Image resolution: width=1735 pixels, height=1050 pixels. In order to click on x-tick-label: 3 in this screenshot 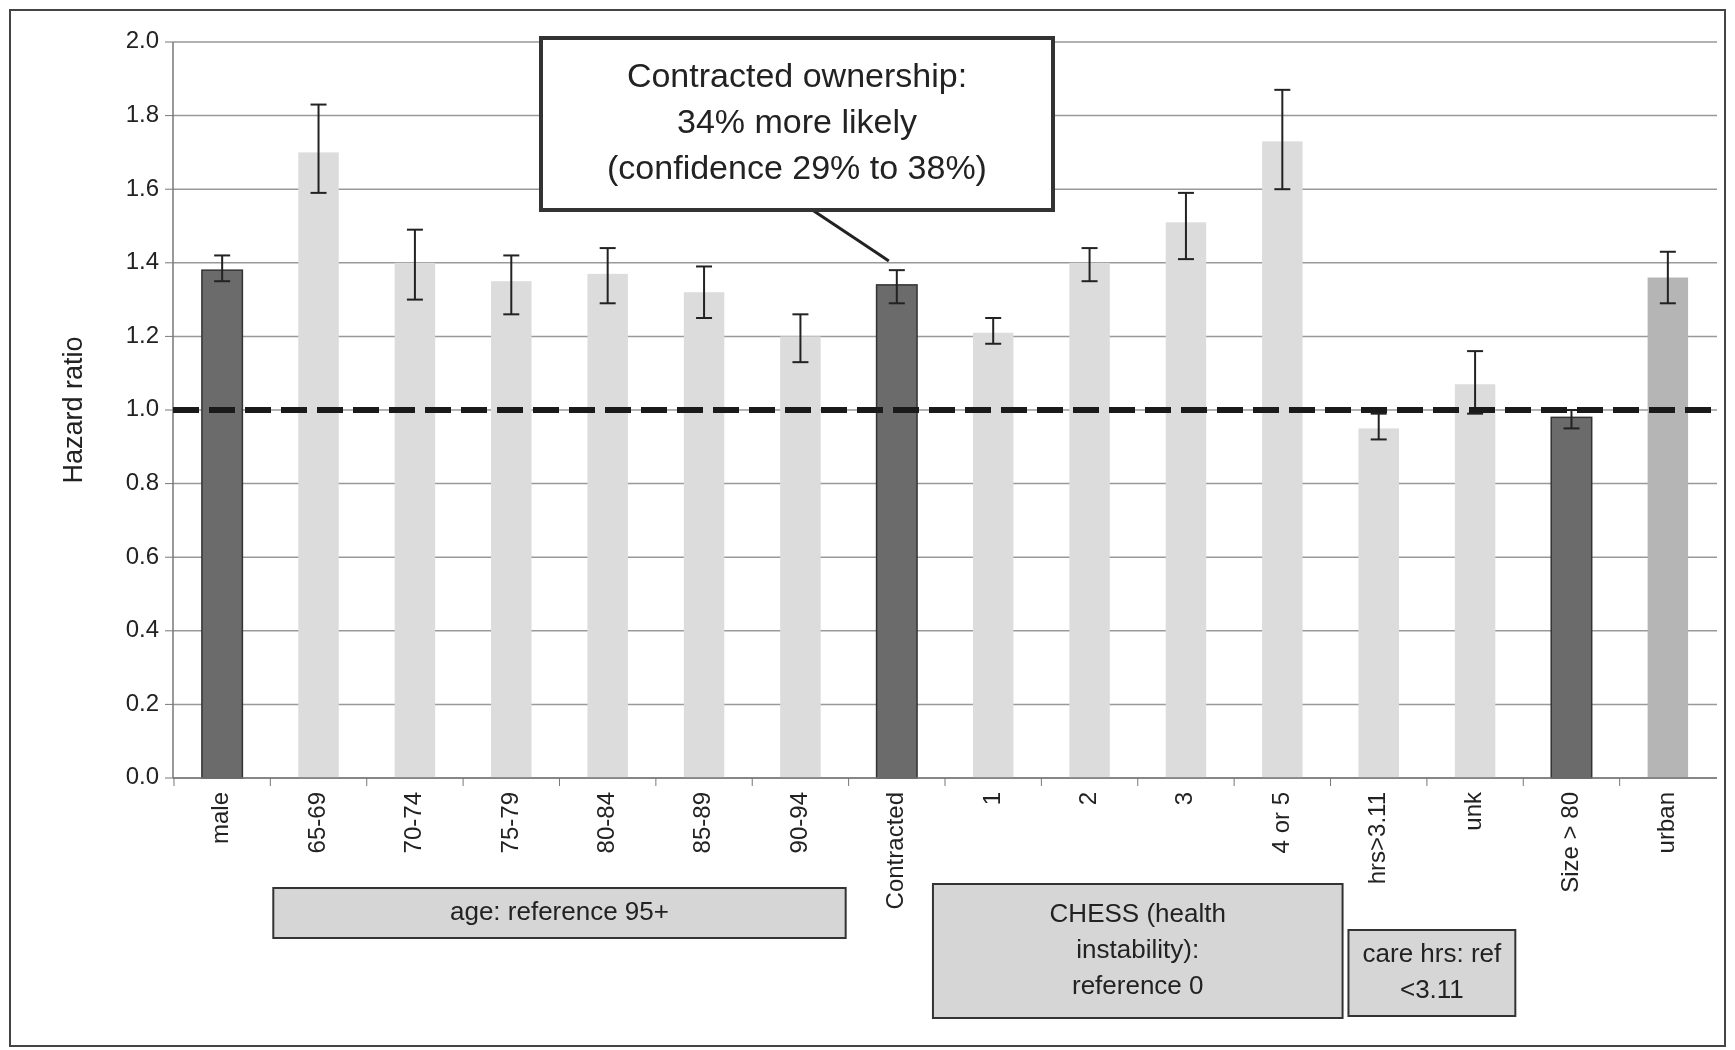, I will do `click(1184, 799)`.